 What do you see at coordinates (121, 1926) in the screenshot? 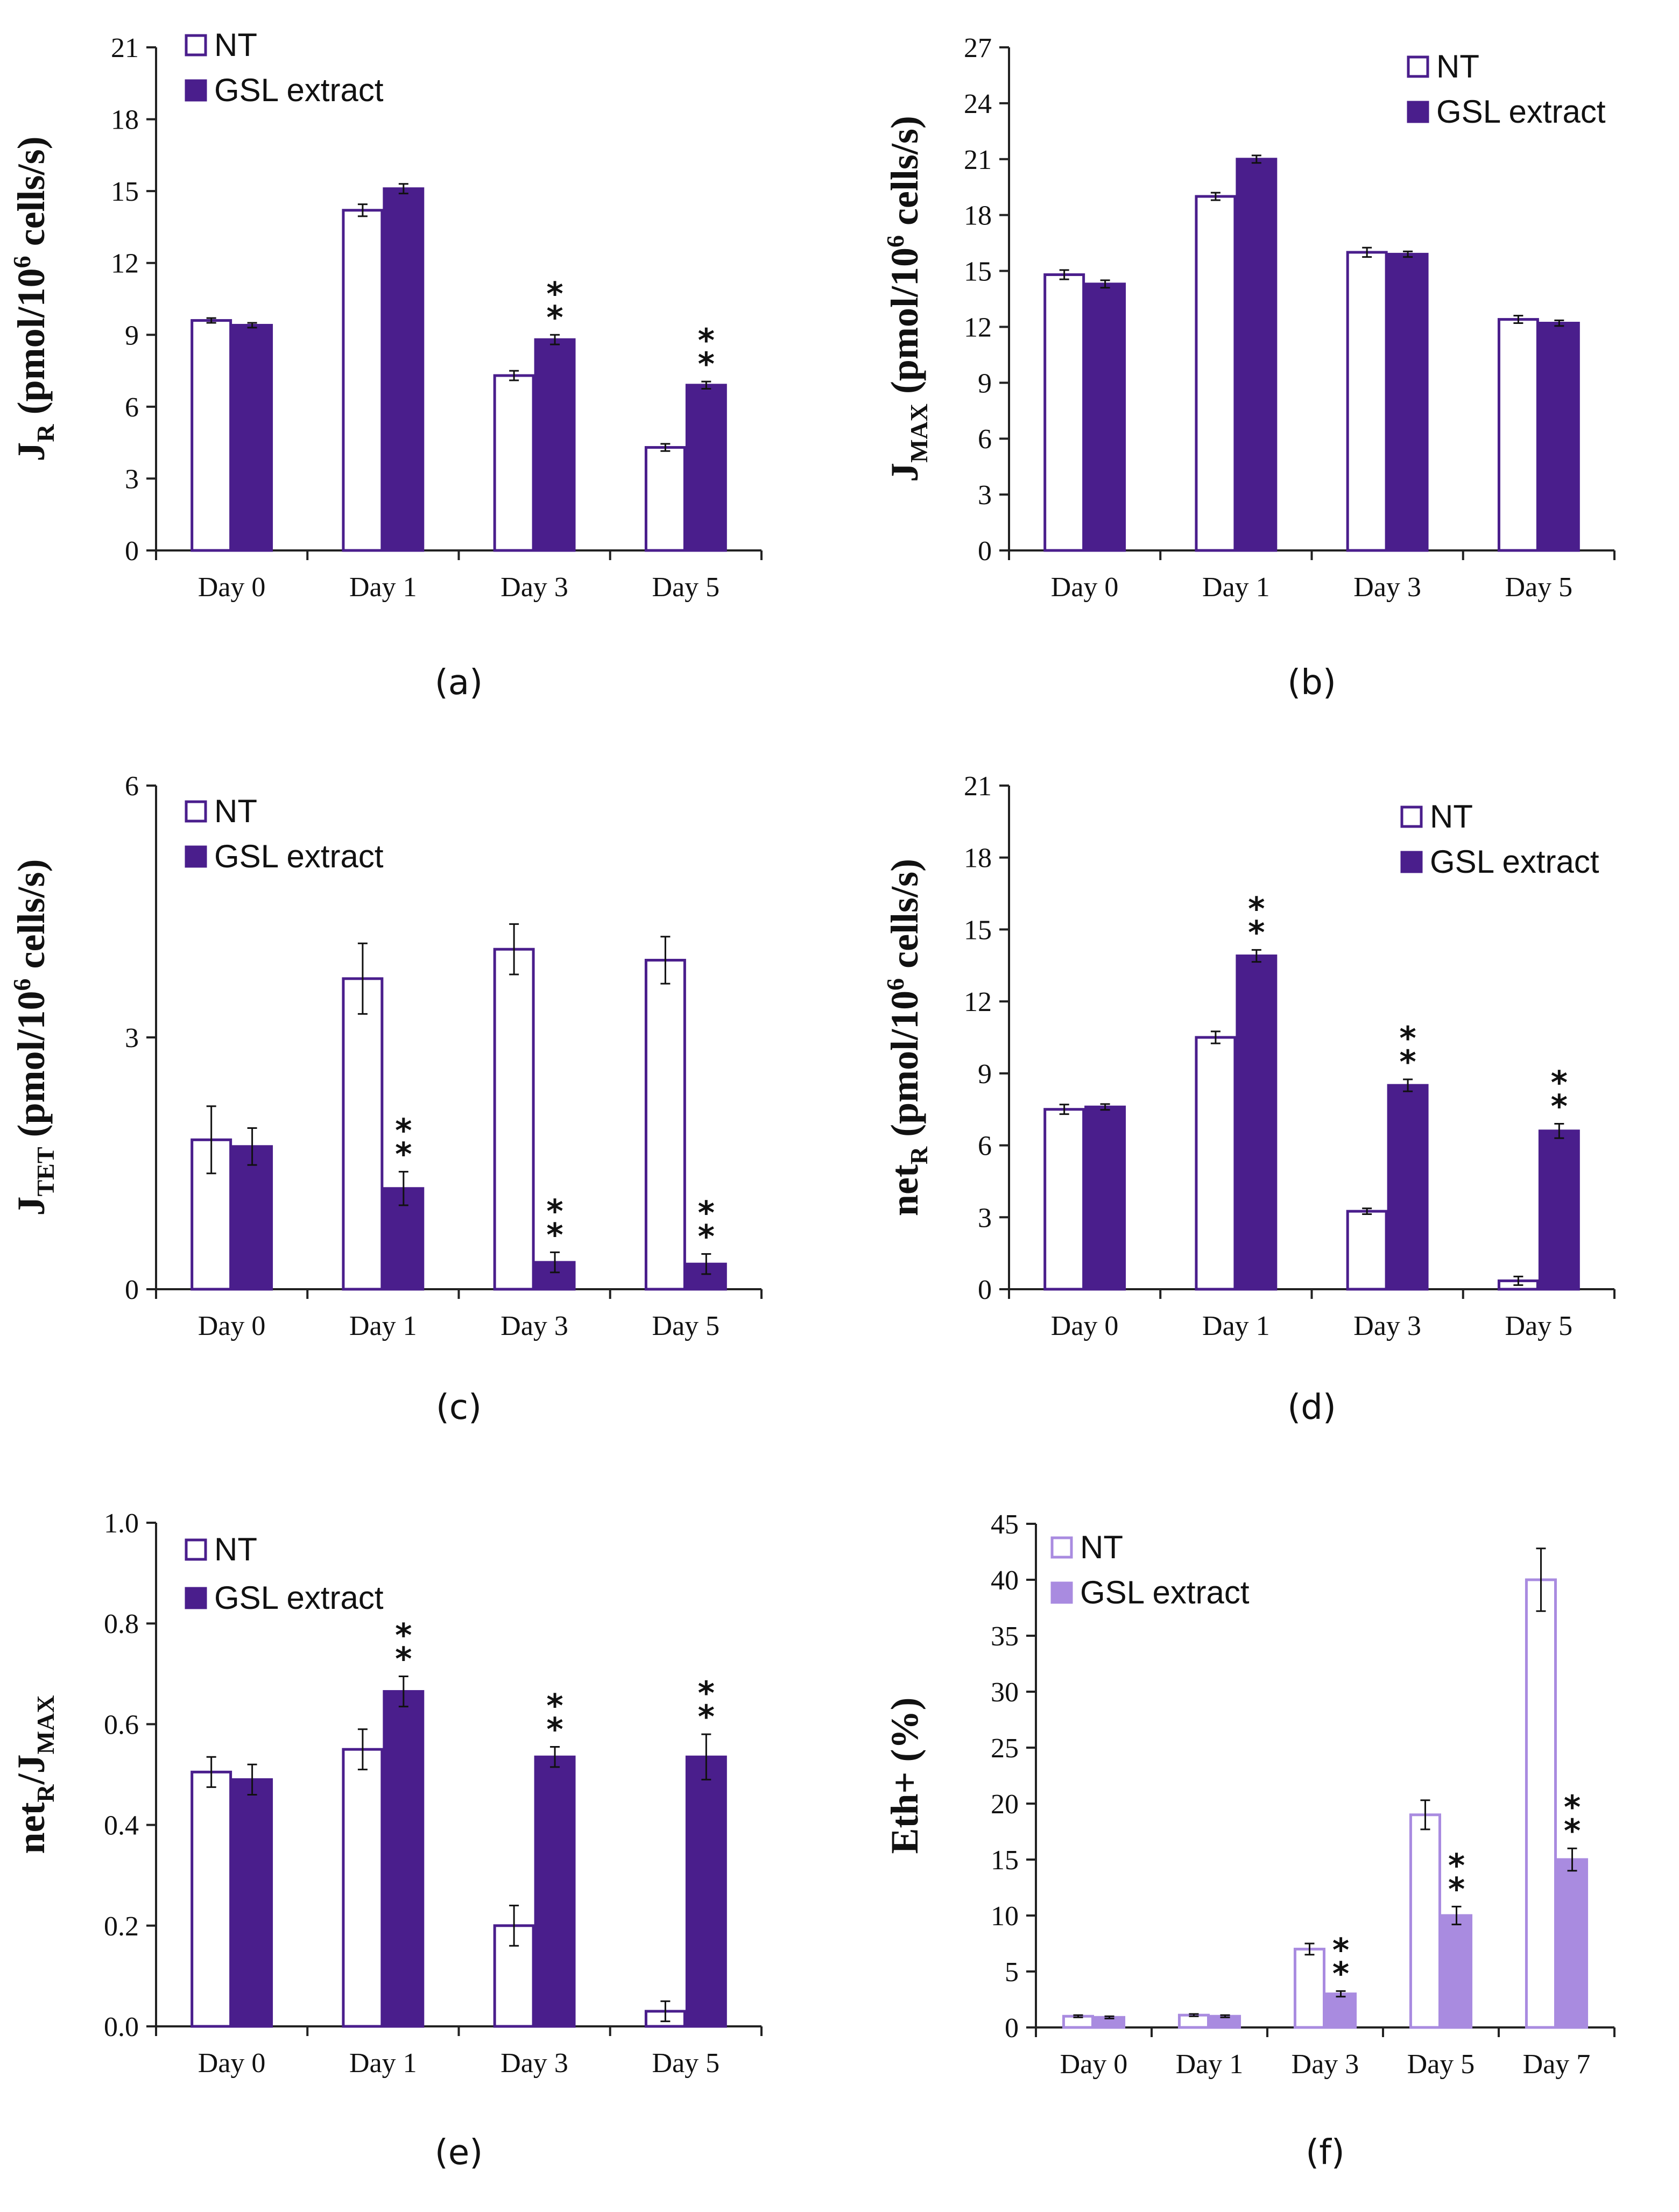
I see `y-tick-label: 0.2` at bounding box center [121, 1926].